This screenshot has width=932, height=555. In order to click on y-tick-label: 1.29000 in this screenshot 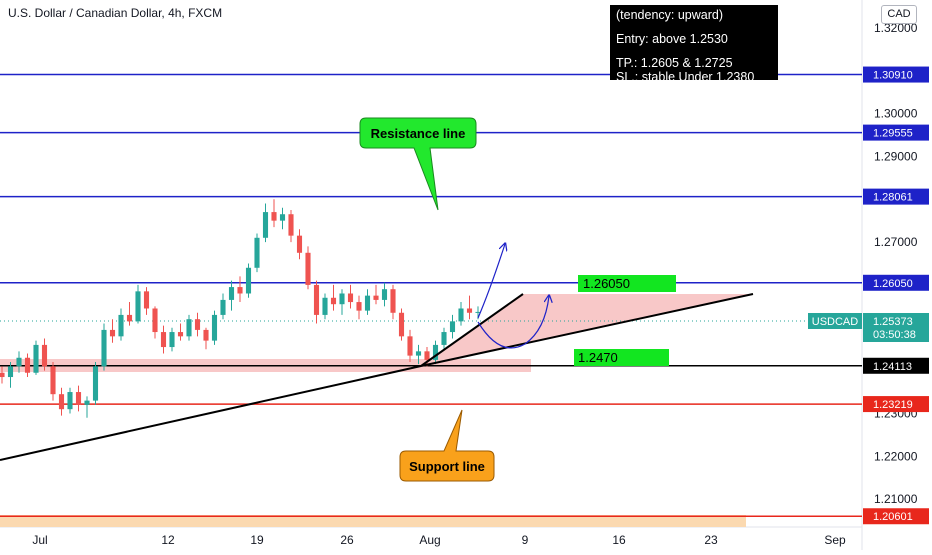, I will do `click(896, 156)`.